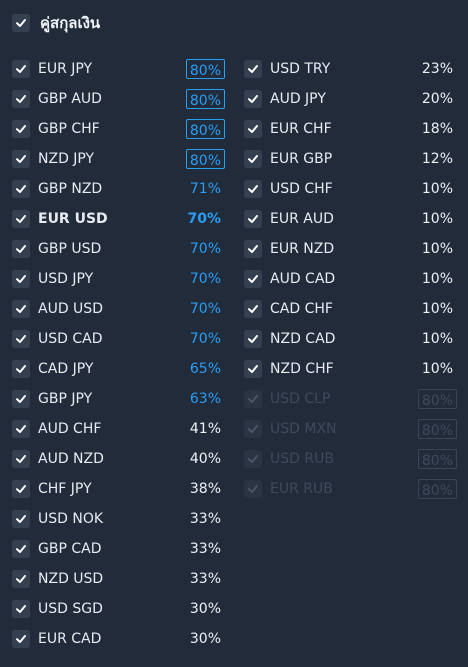  Describe the element at coordinates (351, 369) in the screenshot. I see `currency-row: NZD CHF 10%` at that location.